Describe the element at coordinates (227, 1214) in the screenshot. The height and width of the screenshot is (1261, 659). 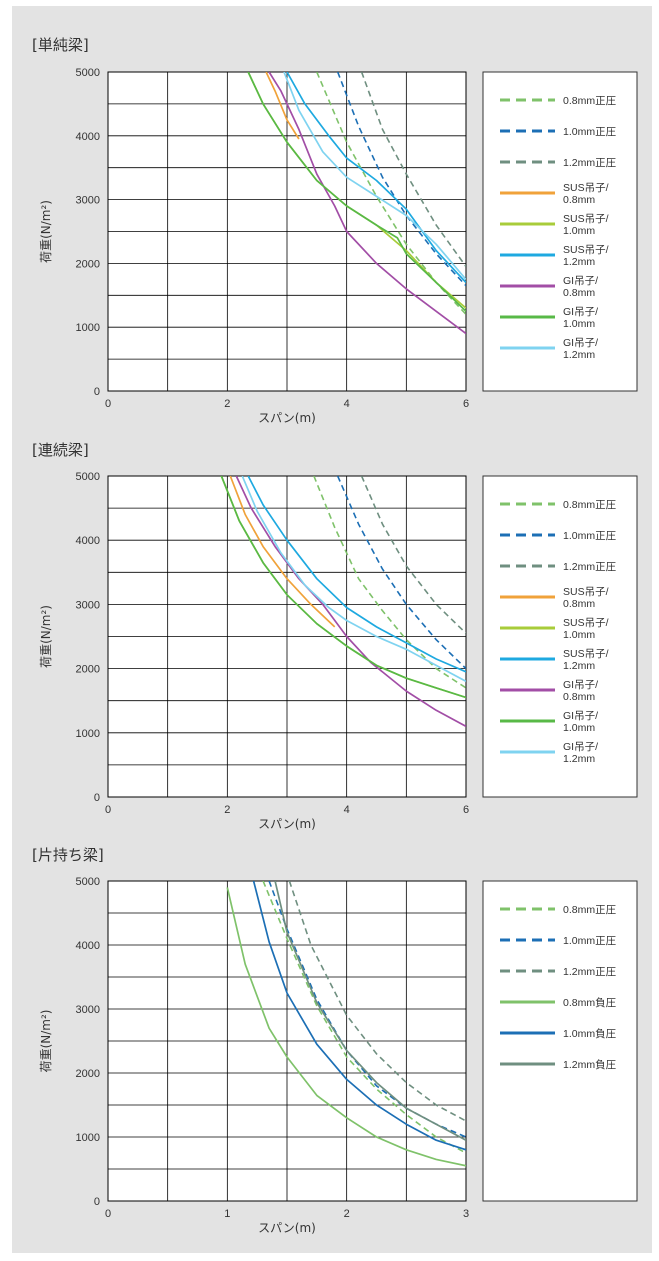
I see `x-tick-label: 1` at that location.